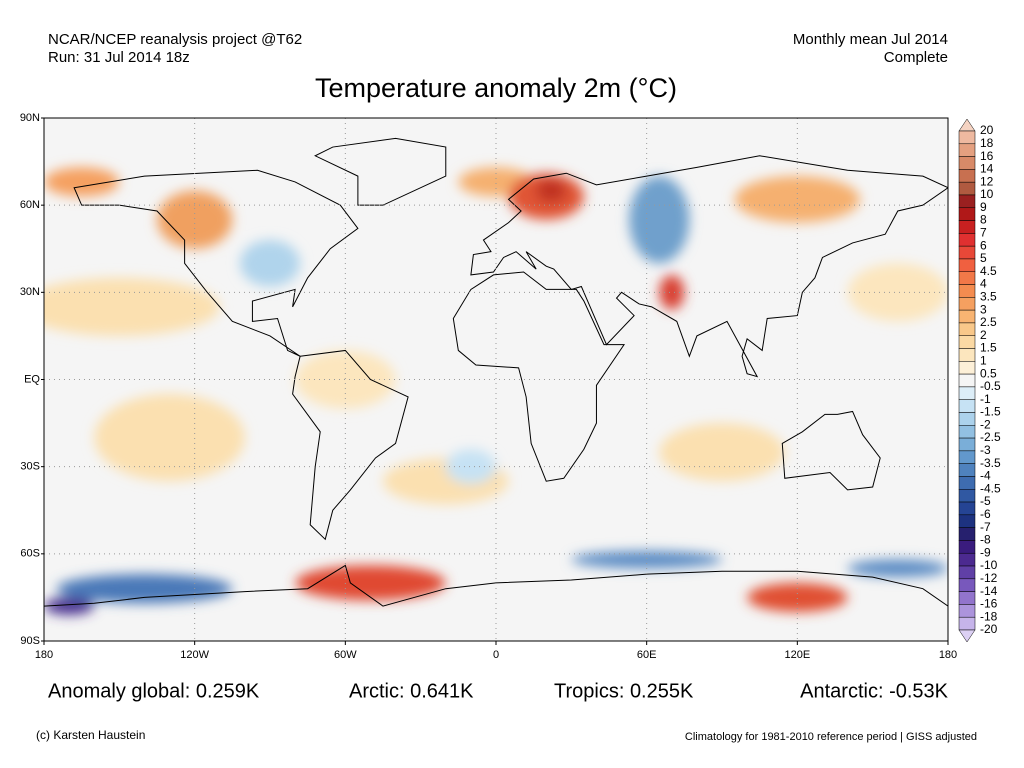  What do you see at coordinates (119, 57) in the screenshot?
I see `run: Run: 31 Jul 2014 18z` at bounding box center [119, 57].